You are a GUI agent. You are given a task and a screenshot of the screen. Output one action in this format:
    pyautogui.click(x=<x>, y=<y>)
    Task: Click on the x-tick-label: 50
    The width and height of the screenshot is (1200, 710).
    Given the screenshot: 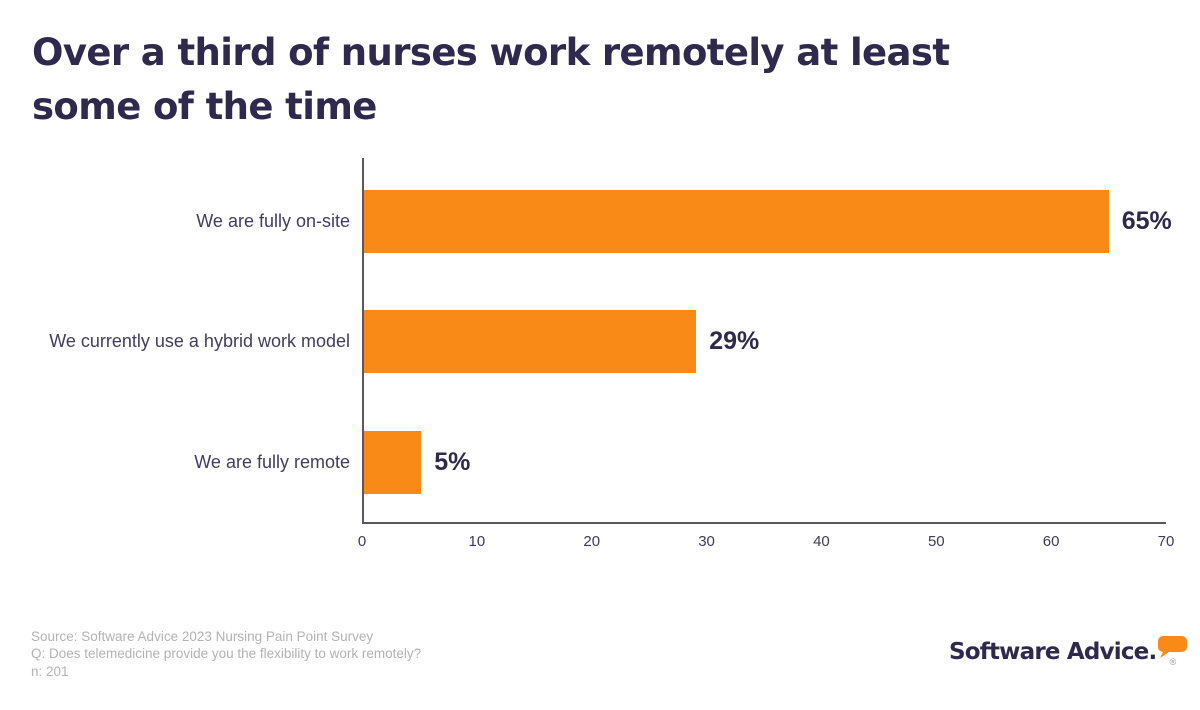 What is the action you would take?
    pyautogui.click(x=936, y=541)
    